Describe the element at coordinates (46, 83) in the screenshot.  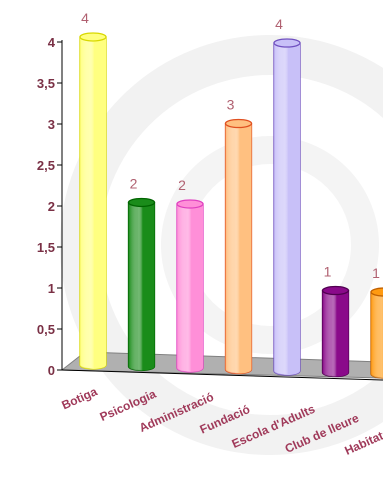
I see `y-tick-label: 3,5` at that location.